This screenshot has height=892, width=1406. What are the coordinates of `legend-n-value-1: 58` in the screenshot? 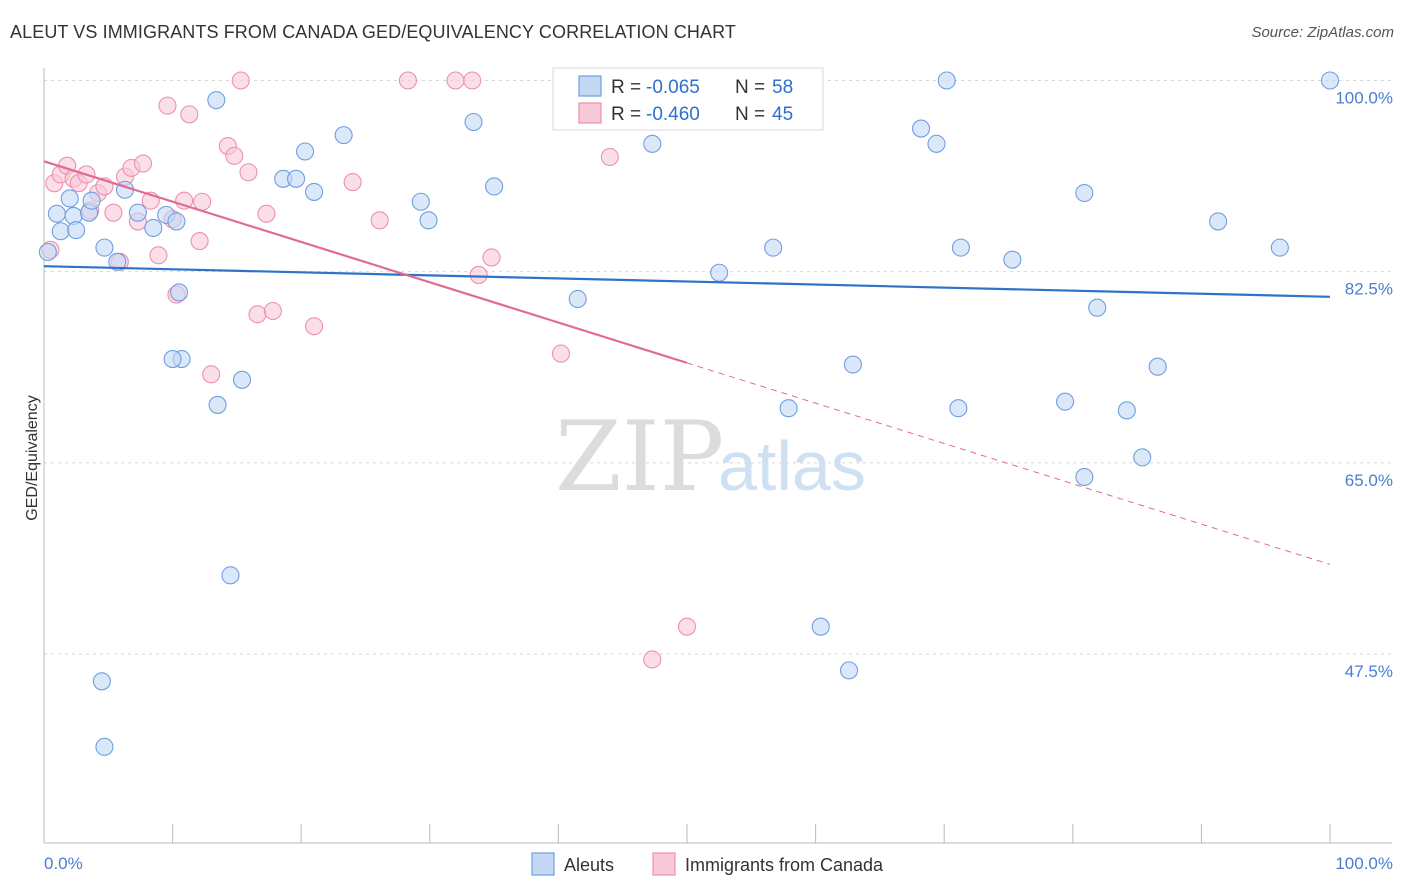 It's located at (782, 87).